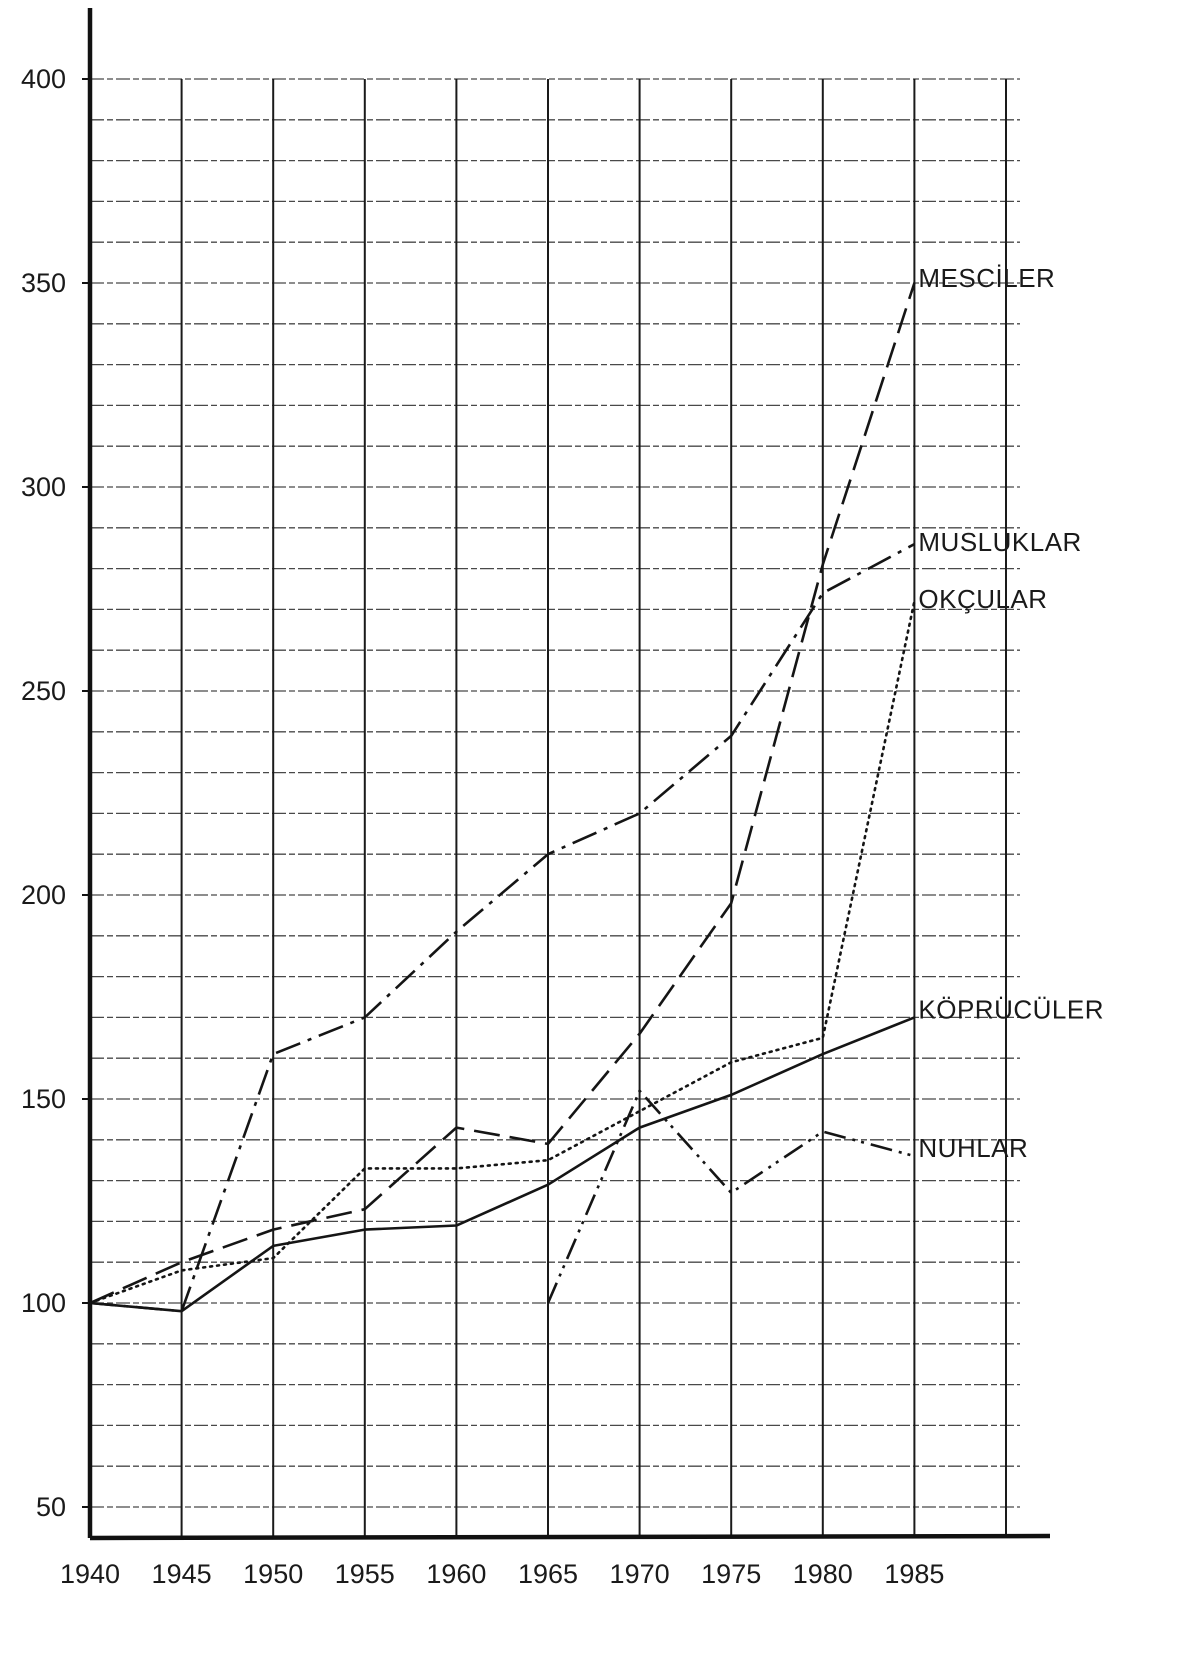  I want to click on series-labels: MESCİLER MUSLUKLAR OKÇULAR KÖPRÜCÜLER NUHLAR, so click(1011, 713).